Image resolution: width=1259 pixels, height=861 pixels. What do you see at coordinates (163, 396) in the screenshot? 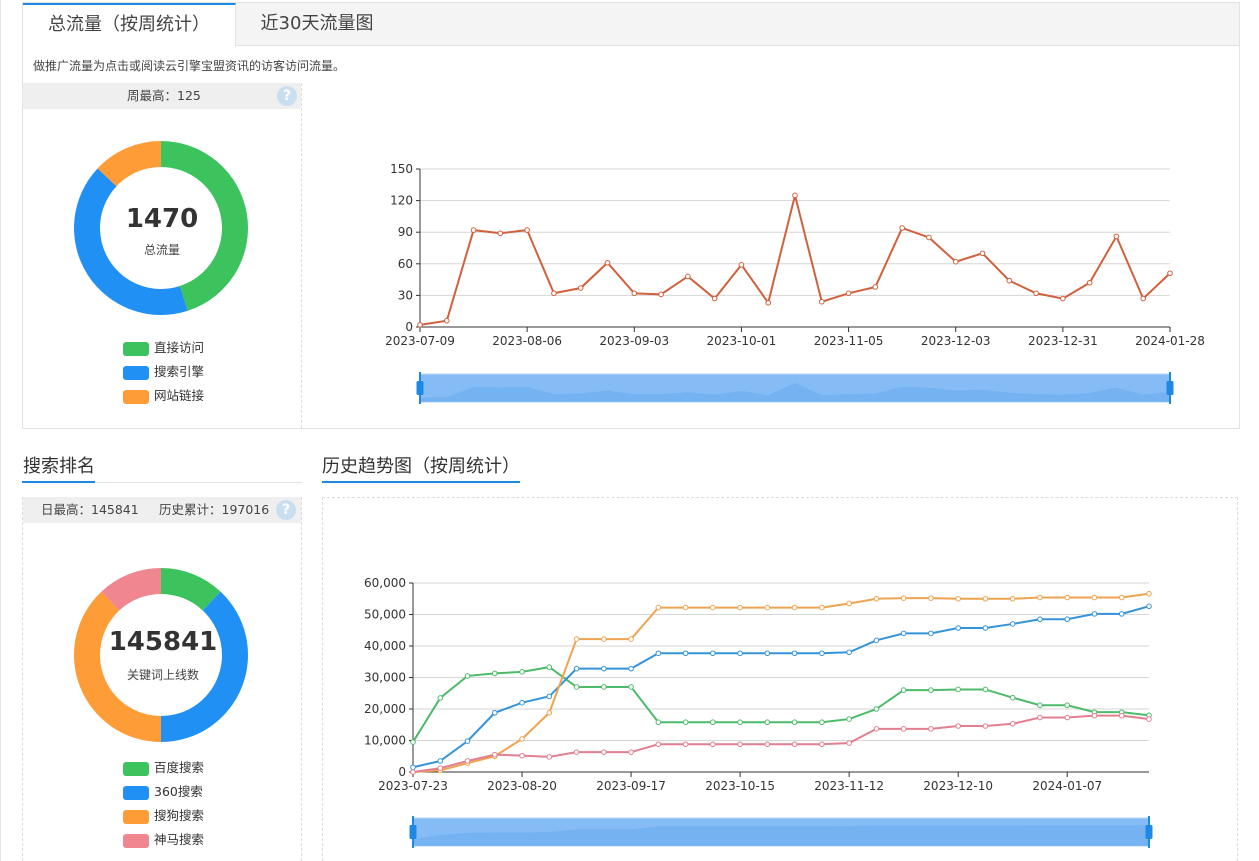
I see `legend-item: 网站链接` at bounding box center [163, 396].